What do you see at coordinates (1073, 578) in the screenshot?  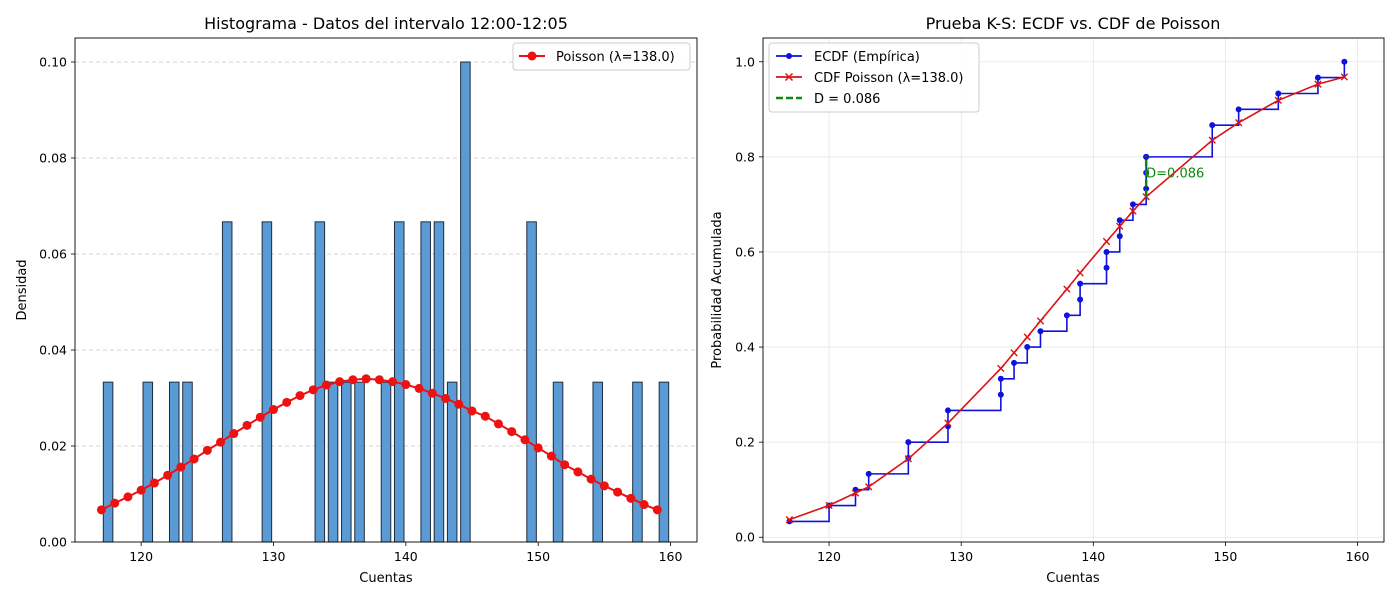 I see `ks-xlabel: Cuentas` at bounding box center [1073, 578].